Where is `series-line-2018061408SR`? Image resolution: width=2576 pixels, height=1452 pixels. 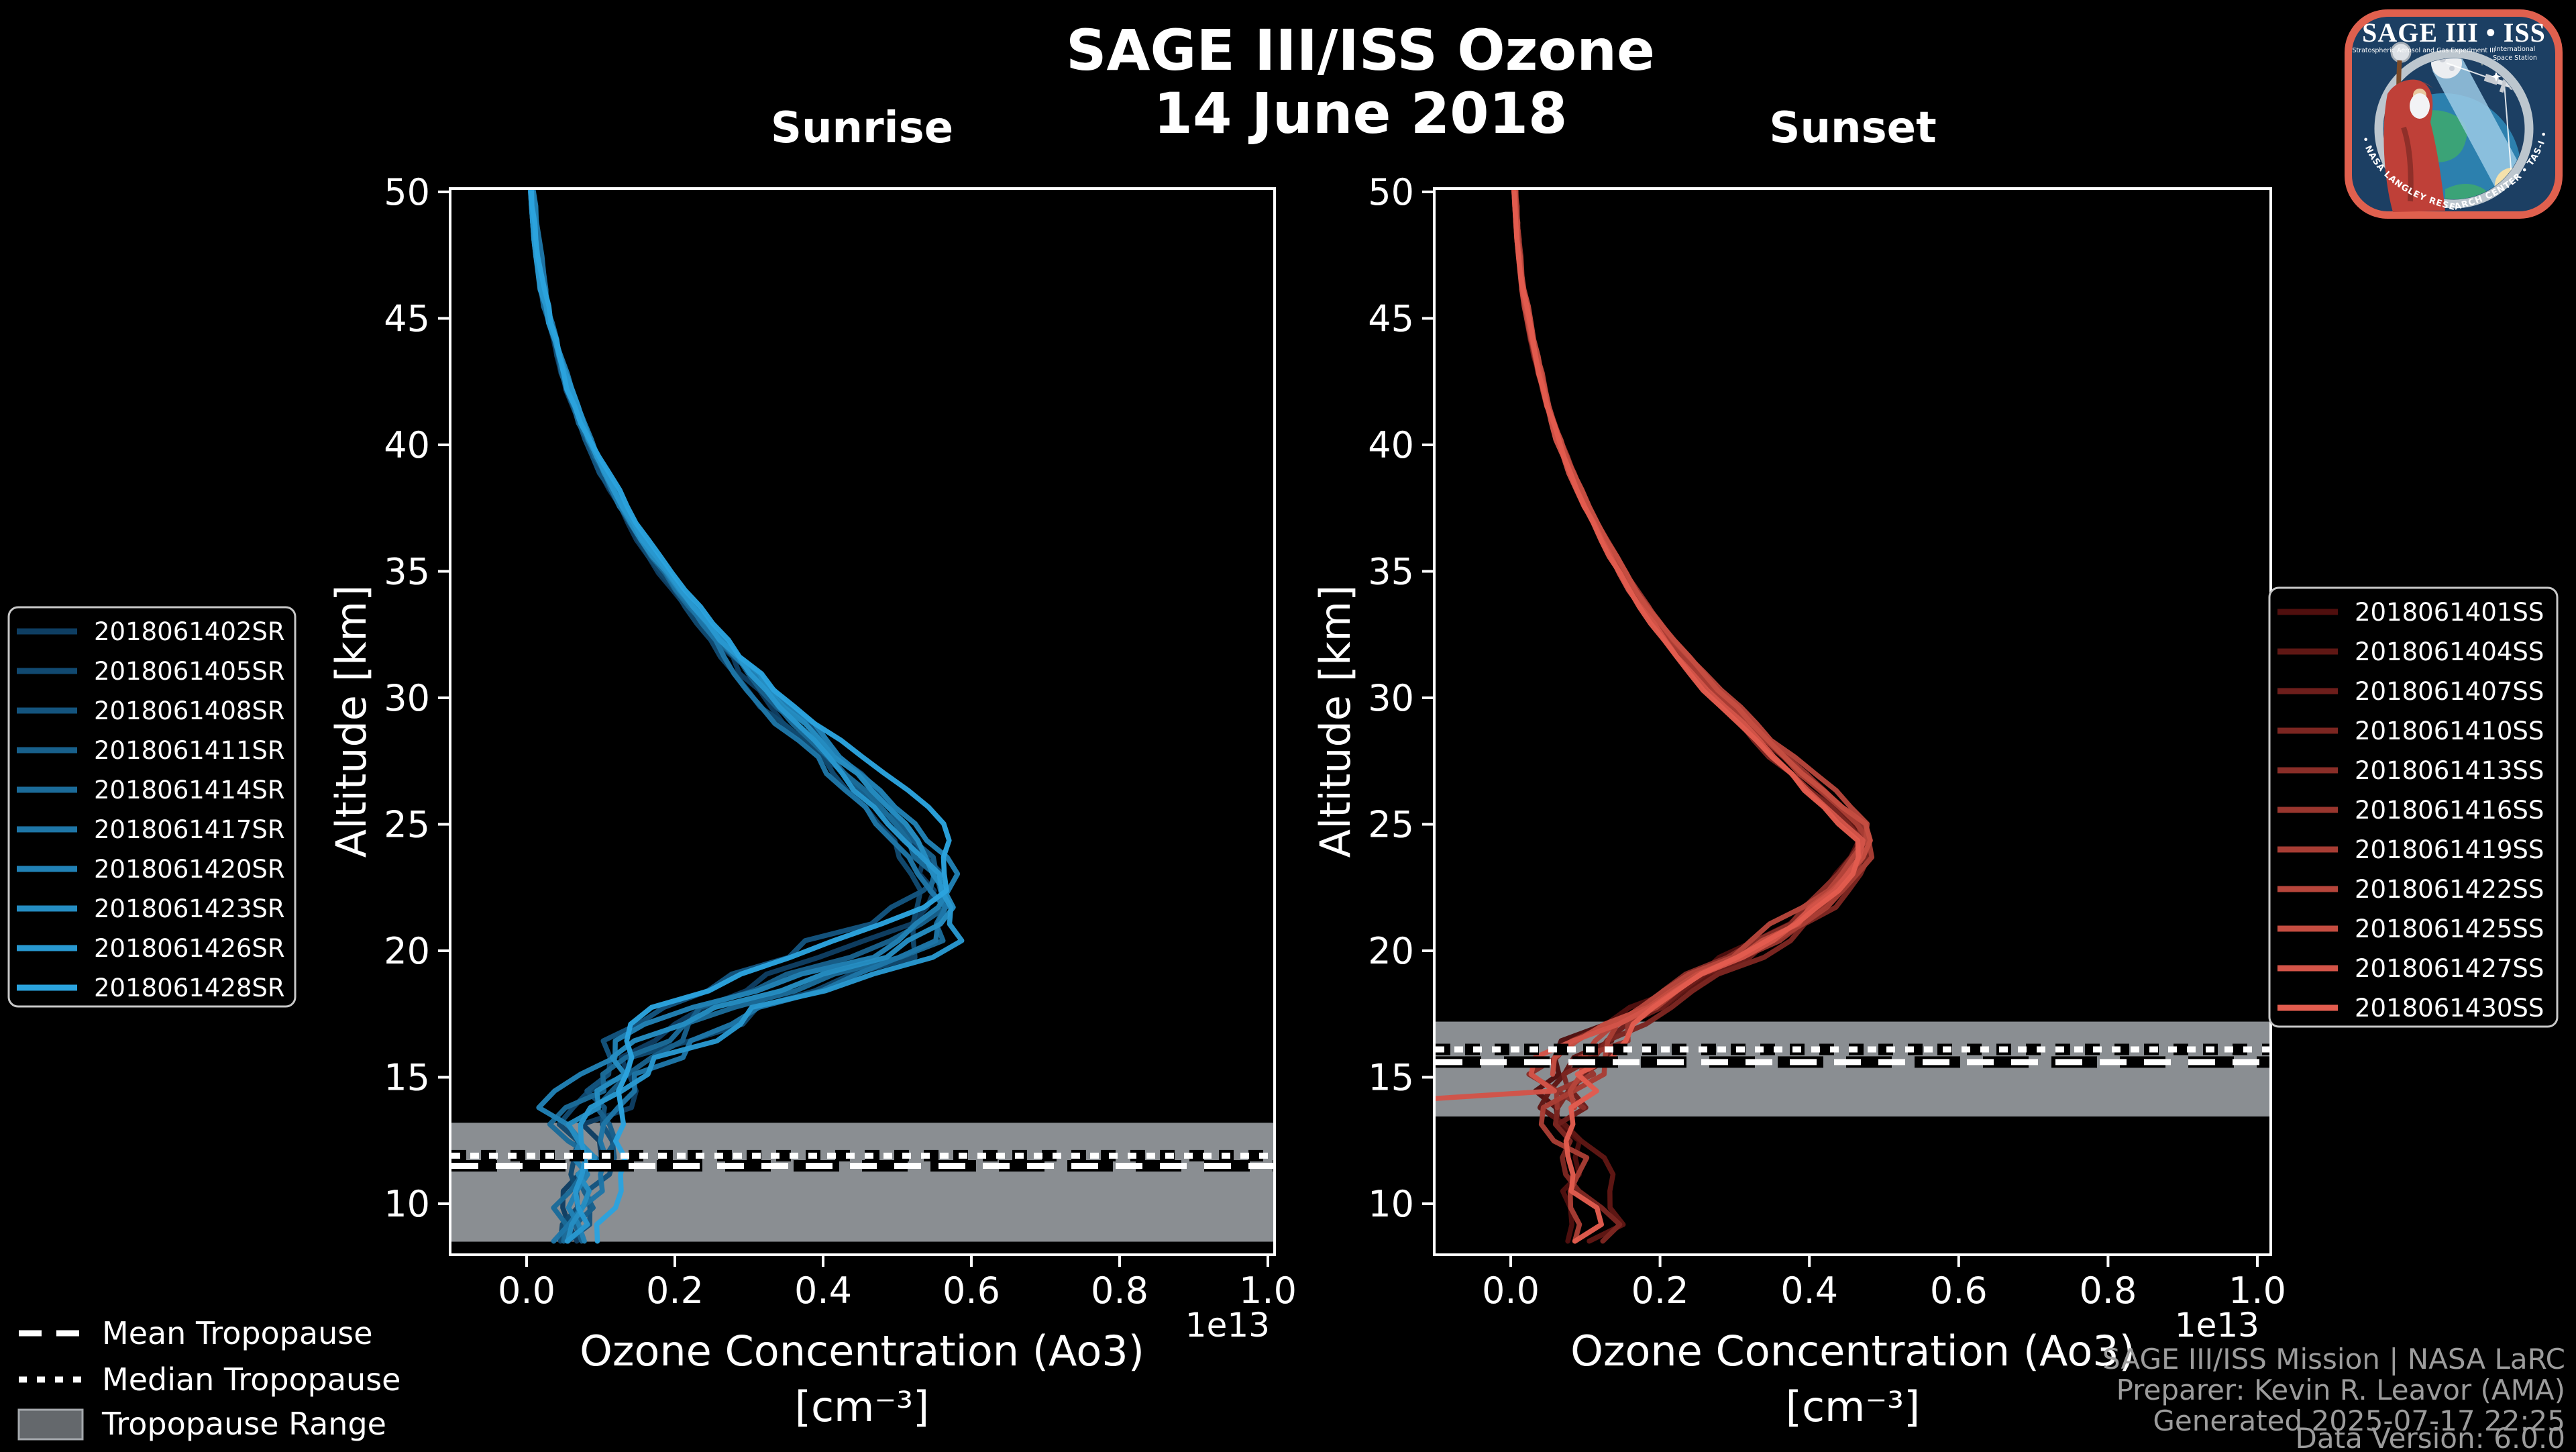 series-line-2018061408SR is located at coordinates (736, 717).